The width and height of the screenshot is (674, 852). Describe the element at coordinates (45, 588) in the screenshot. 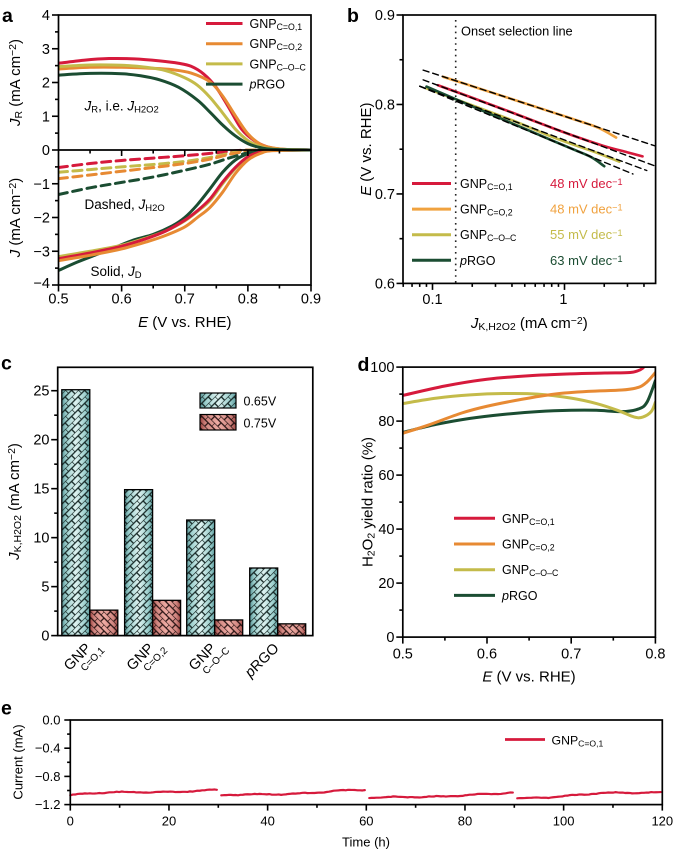

I see `svg-text: 5` at that location.